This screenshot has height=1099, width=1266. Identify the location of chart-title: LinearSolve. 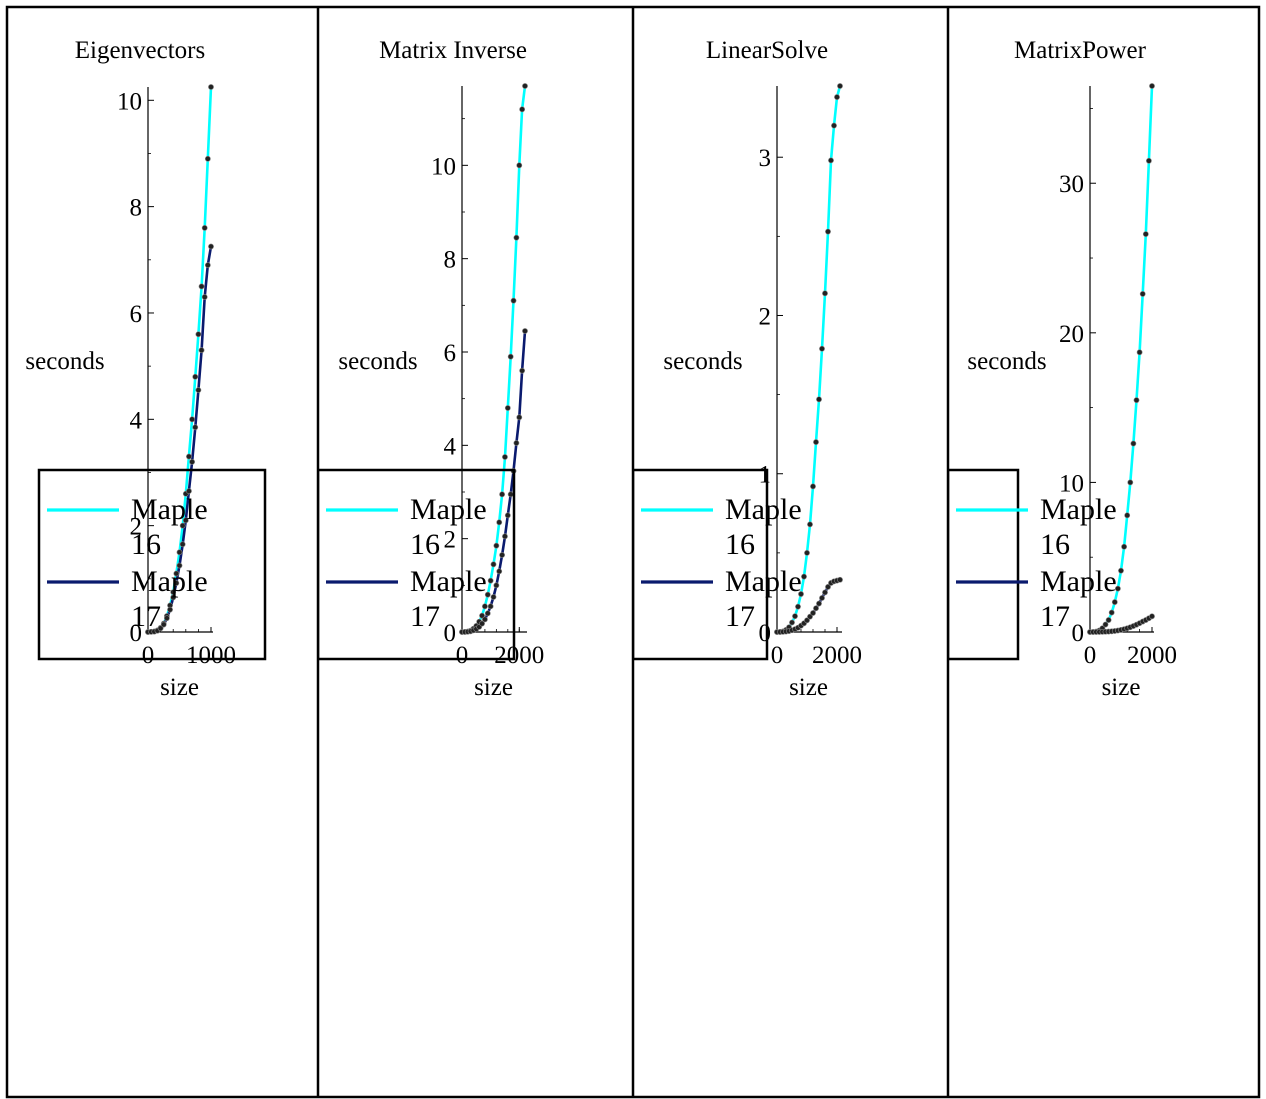
(767, 50).